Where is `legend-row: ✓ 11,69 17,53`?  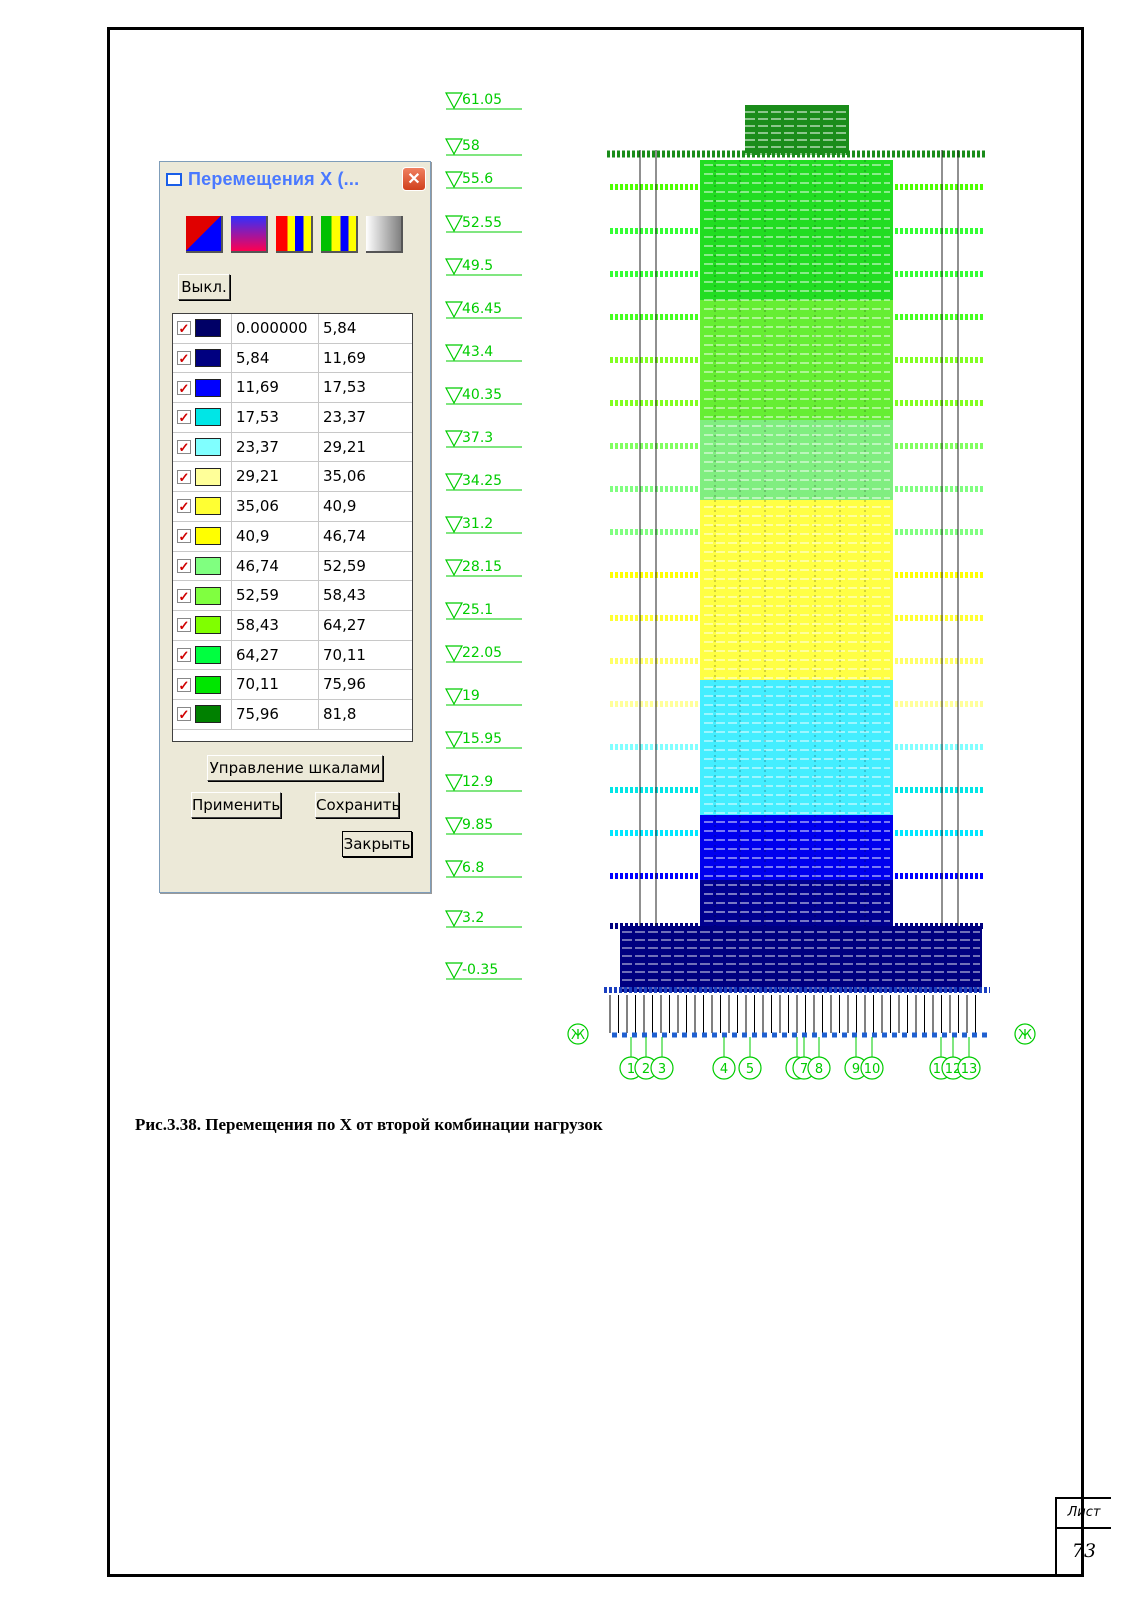
legend-row: ✓ 11,69 17,53 is located at coordinates (292, 388).